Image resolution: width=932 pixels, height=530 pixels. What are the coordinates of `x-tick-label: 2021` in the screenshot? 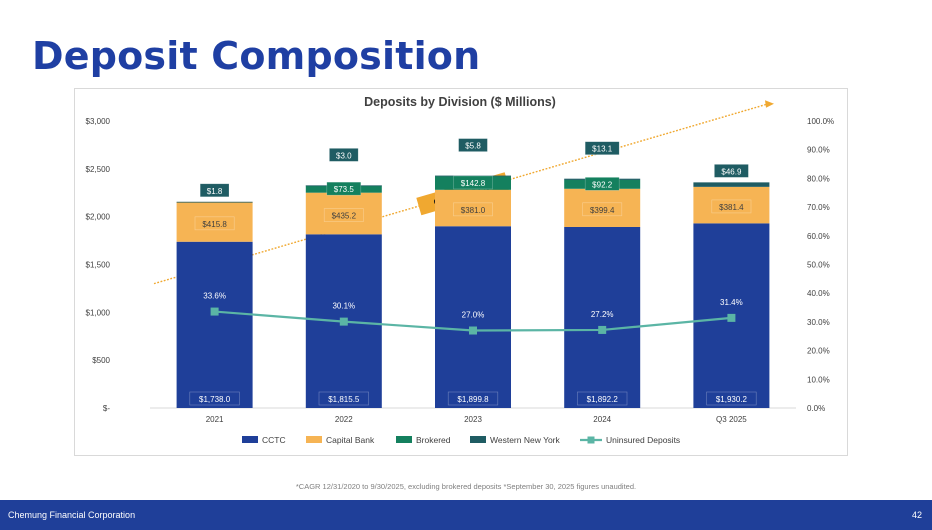 It's located at (215, 419).